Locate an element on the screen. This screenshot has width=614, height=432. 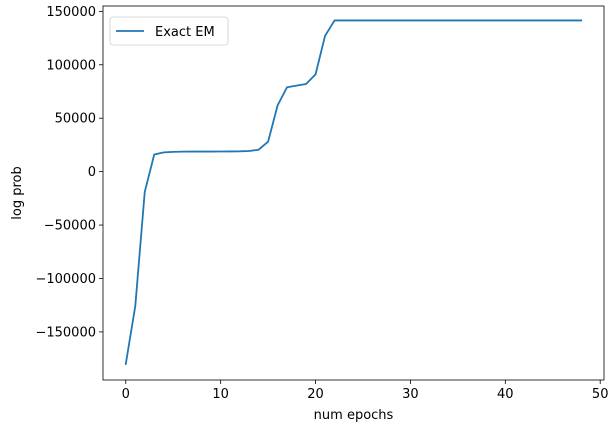
legend-label-exact-em: Exact EM is located at coordinates (185, 32).